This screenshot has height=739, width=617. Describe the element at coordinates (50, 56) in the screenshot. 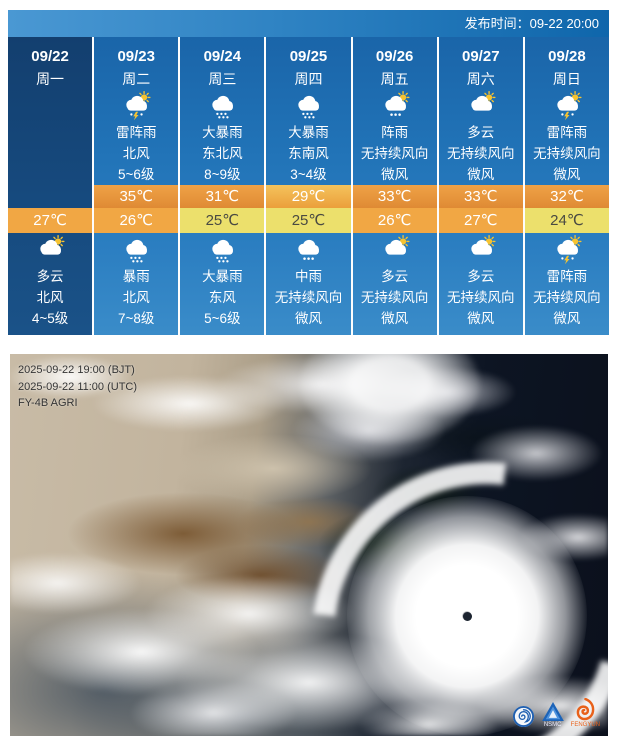

I see `date-label: 09/22` at that location.